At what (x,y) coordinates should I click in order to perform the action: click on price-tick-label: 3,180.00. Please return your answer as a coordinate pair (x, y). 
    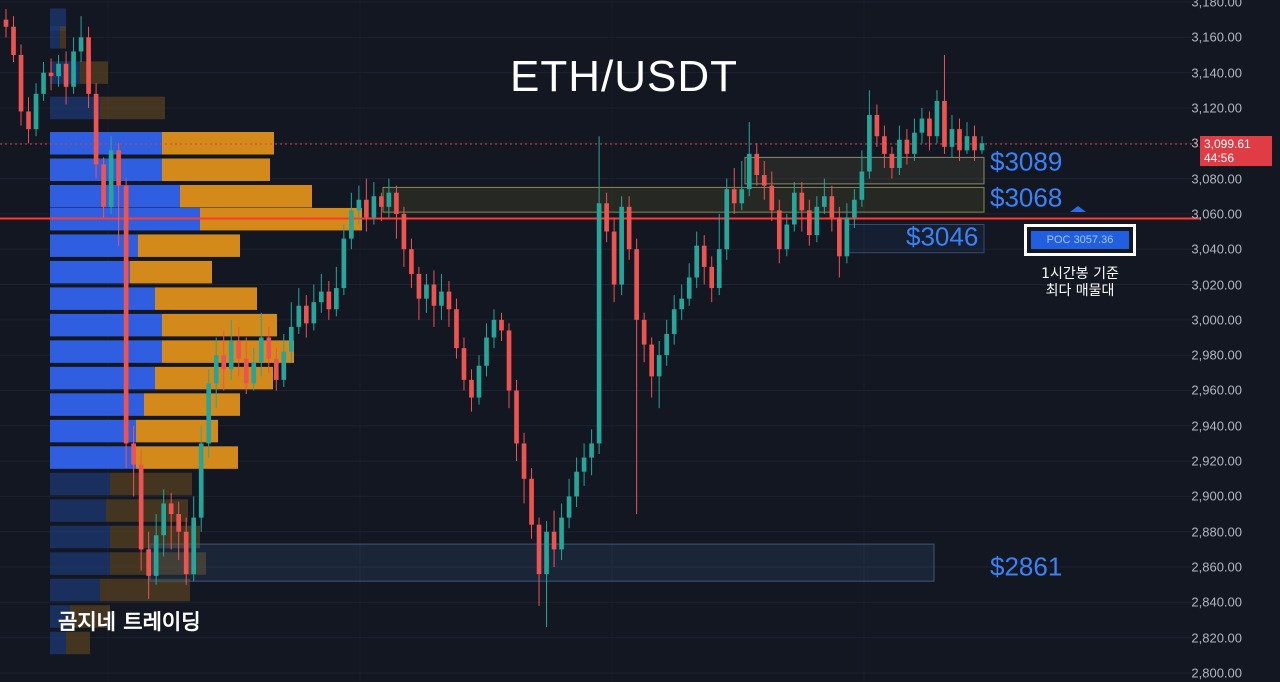
    Looking at the image, I should click on (1216, 5).